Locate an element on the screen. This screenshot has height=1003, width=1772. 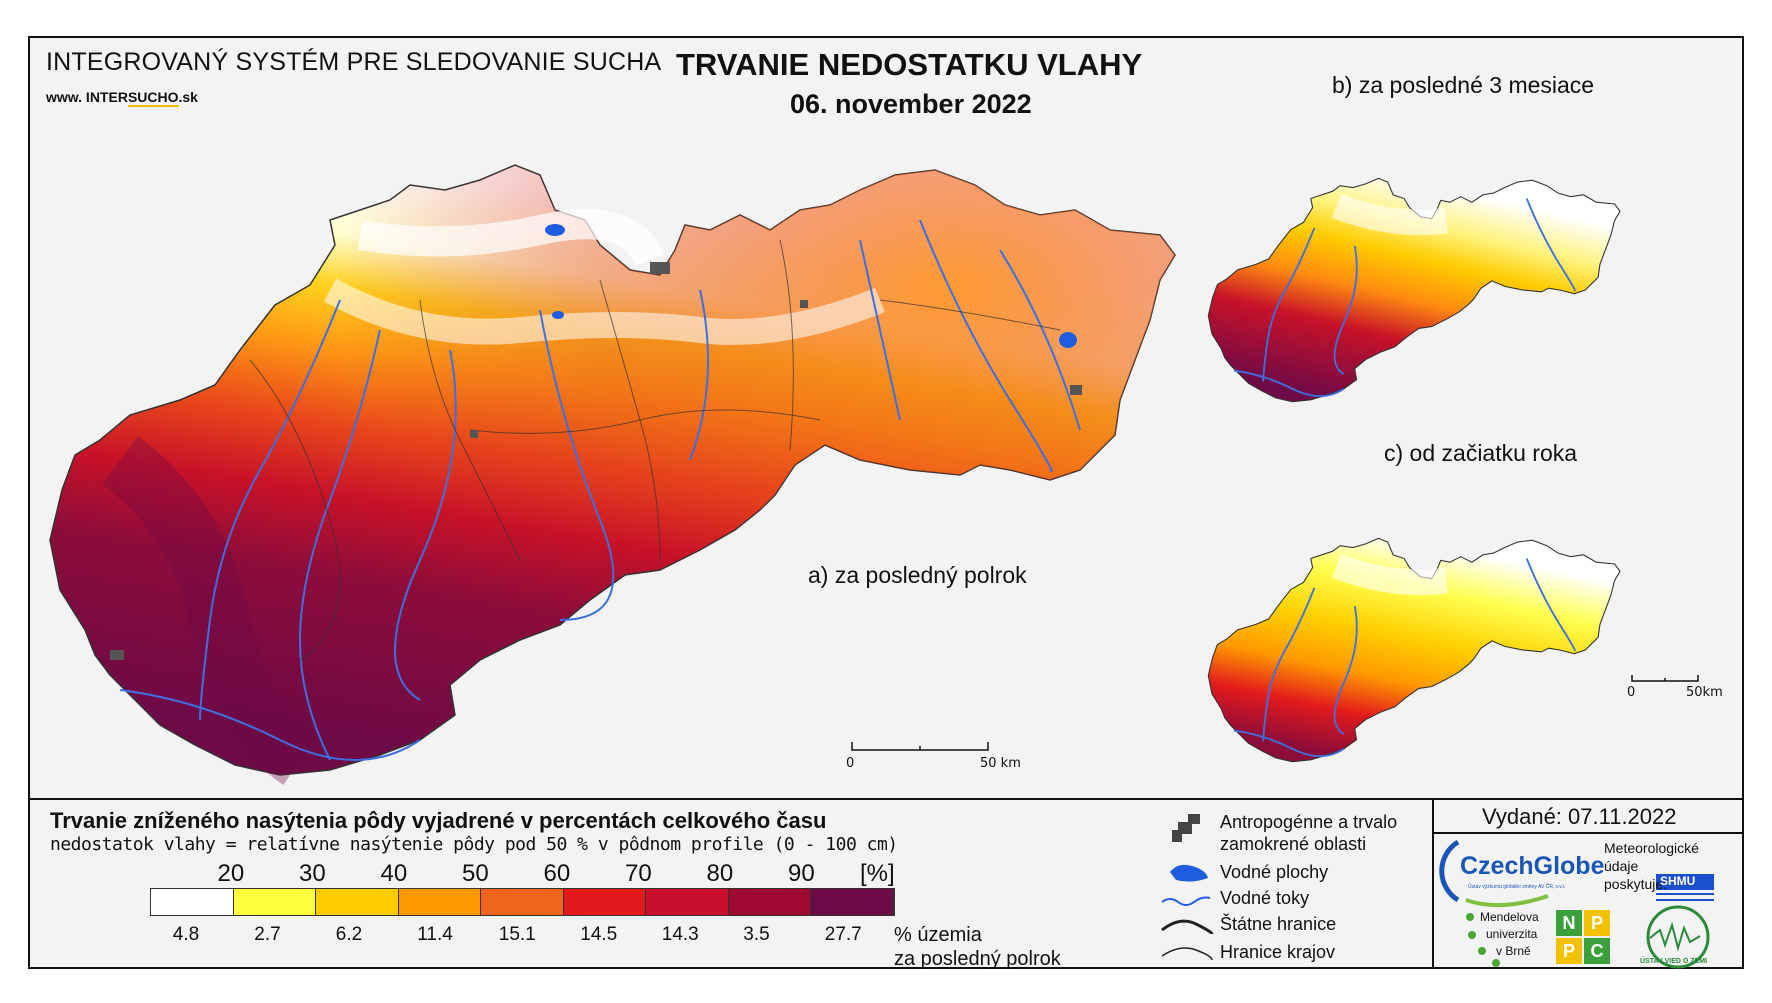
map-b-label: b) za posledné 3 mesiace is located at coordinates (1463, 85).